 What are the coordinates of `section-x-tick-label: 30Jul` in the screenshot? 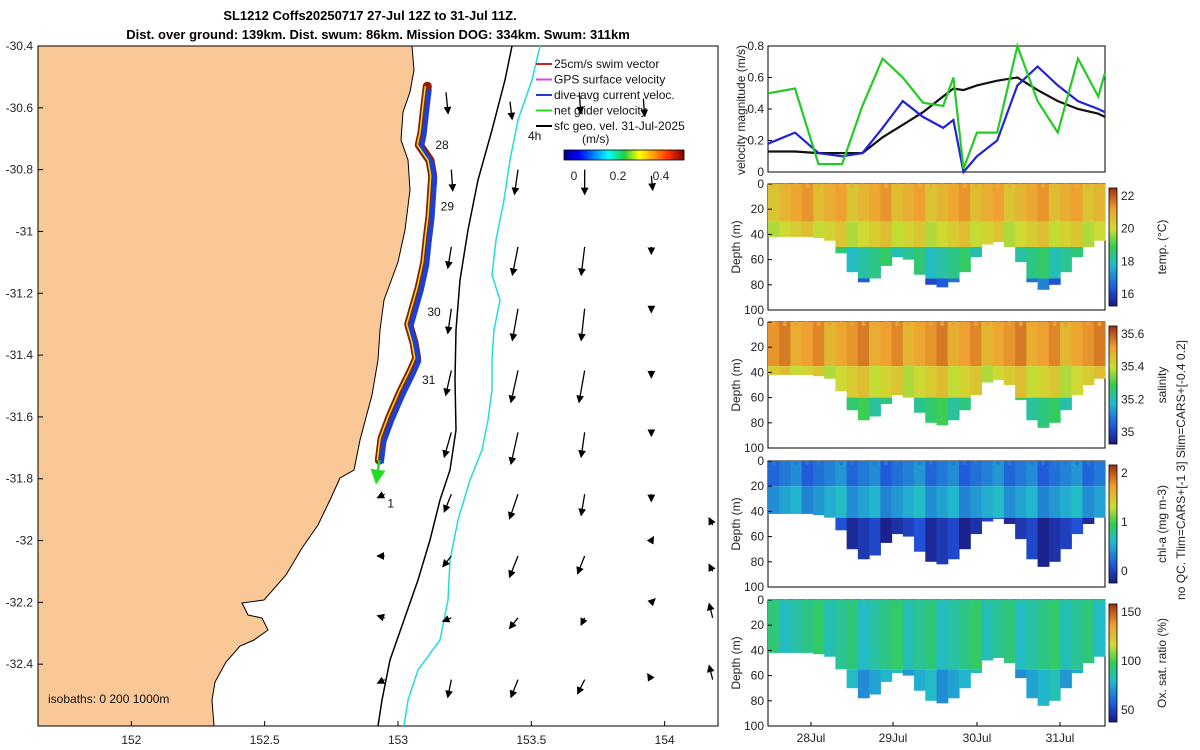 It's located at (977, 738).